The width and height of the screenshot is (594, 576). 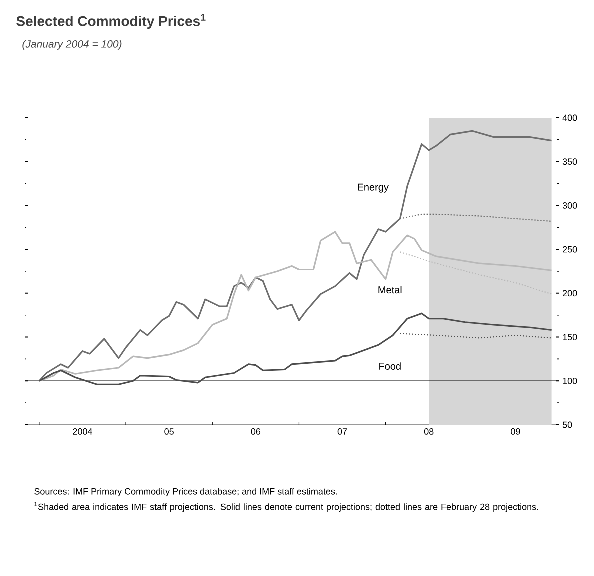 What do you see at coordinates (256, 431) in the screenshot?
I see `x-tick-label: 06` at bounding box center [256, 431].